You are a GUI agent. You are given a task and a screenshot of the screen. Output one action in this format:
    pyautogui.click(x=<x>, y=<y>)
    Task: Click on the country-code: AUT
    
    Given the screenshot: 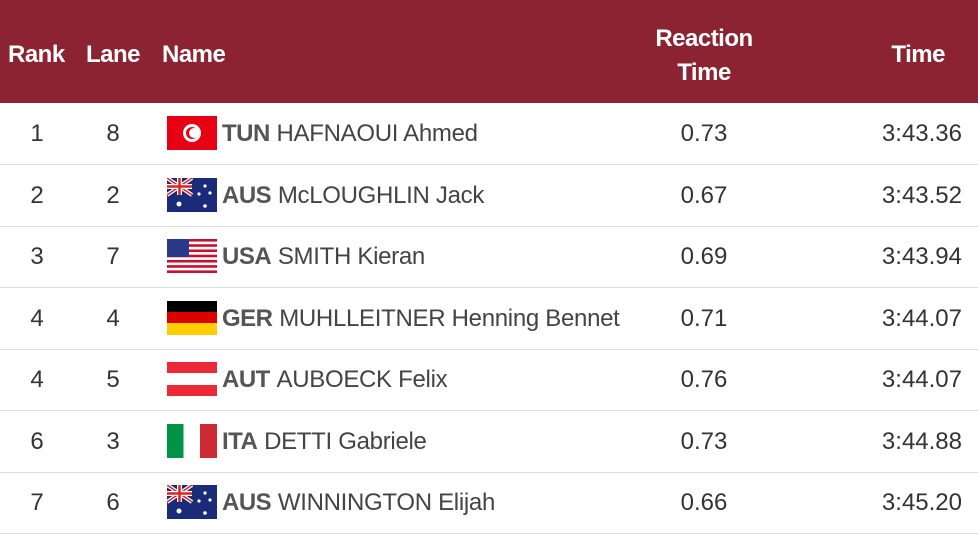 What is the action you would take?
    pyautogui.click(x=246, y=379)
    